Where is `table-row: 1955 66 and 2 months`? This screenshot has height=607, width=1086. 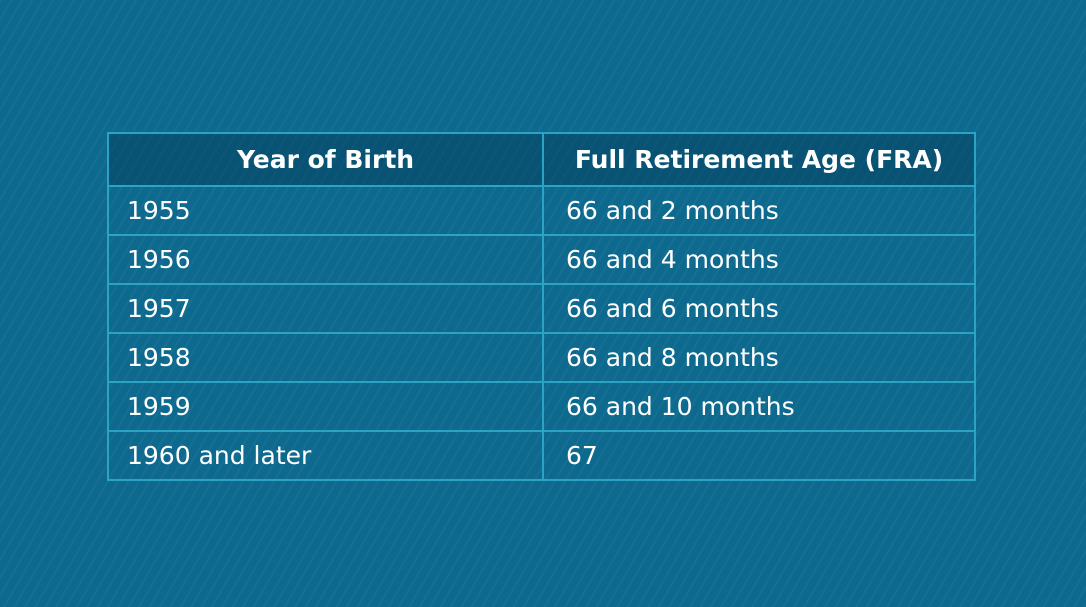 table-row: 1955 66 and 2 months is located at coordinates (541, 210).